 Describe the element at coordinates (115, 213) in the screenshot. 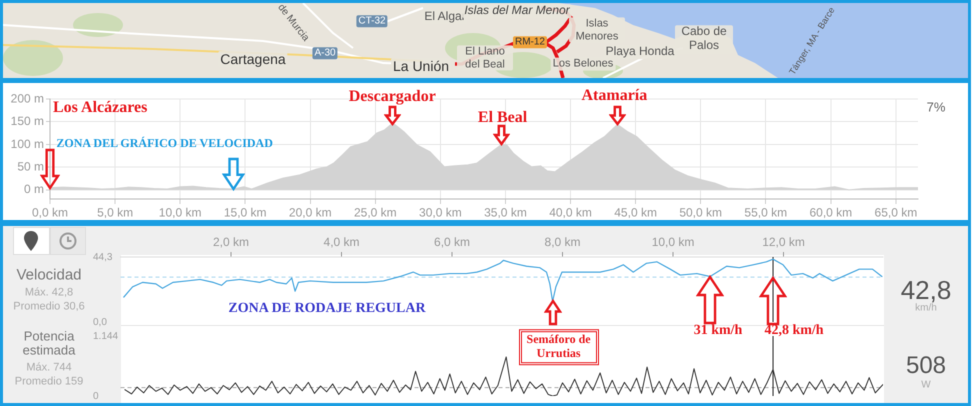

I see `x-tick-label: 5,0 km` at that location.